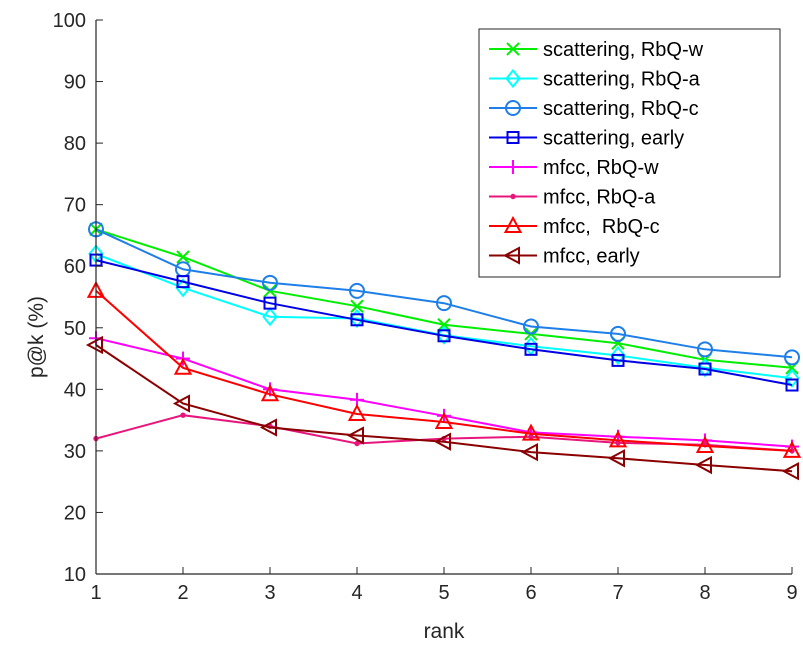 The image size is (803, 651). I want to click on x-tick-label: 2, so click(182, 593).